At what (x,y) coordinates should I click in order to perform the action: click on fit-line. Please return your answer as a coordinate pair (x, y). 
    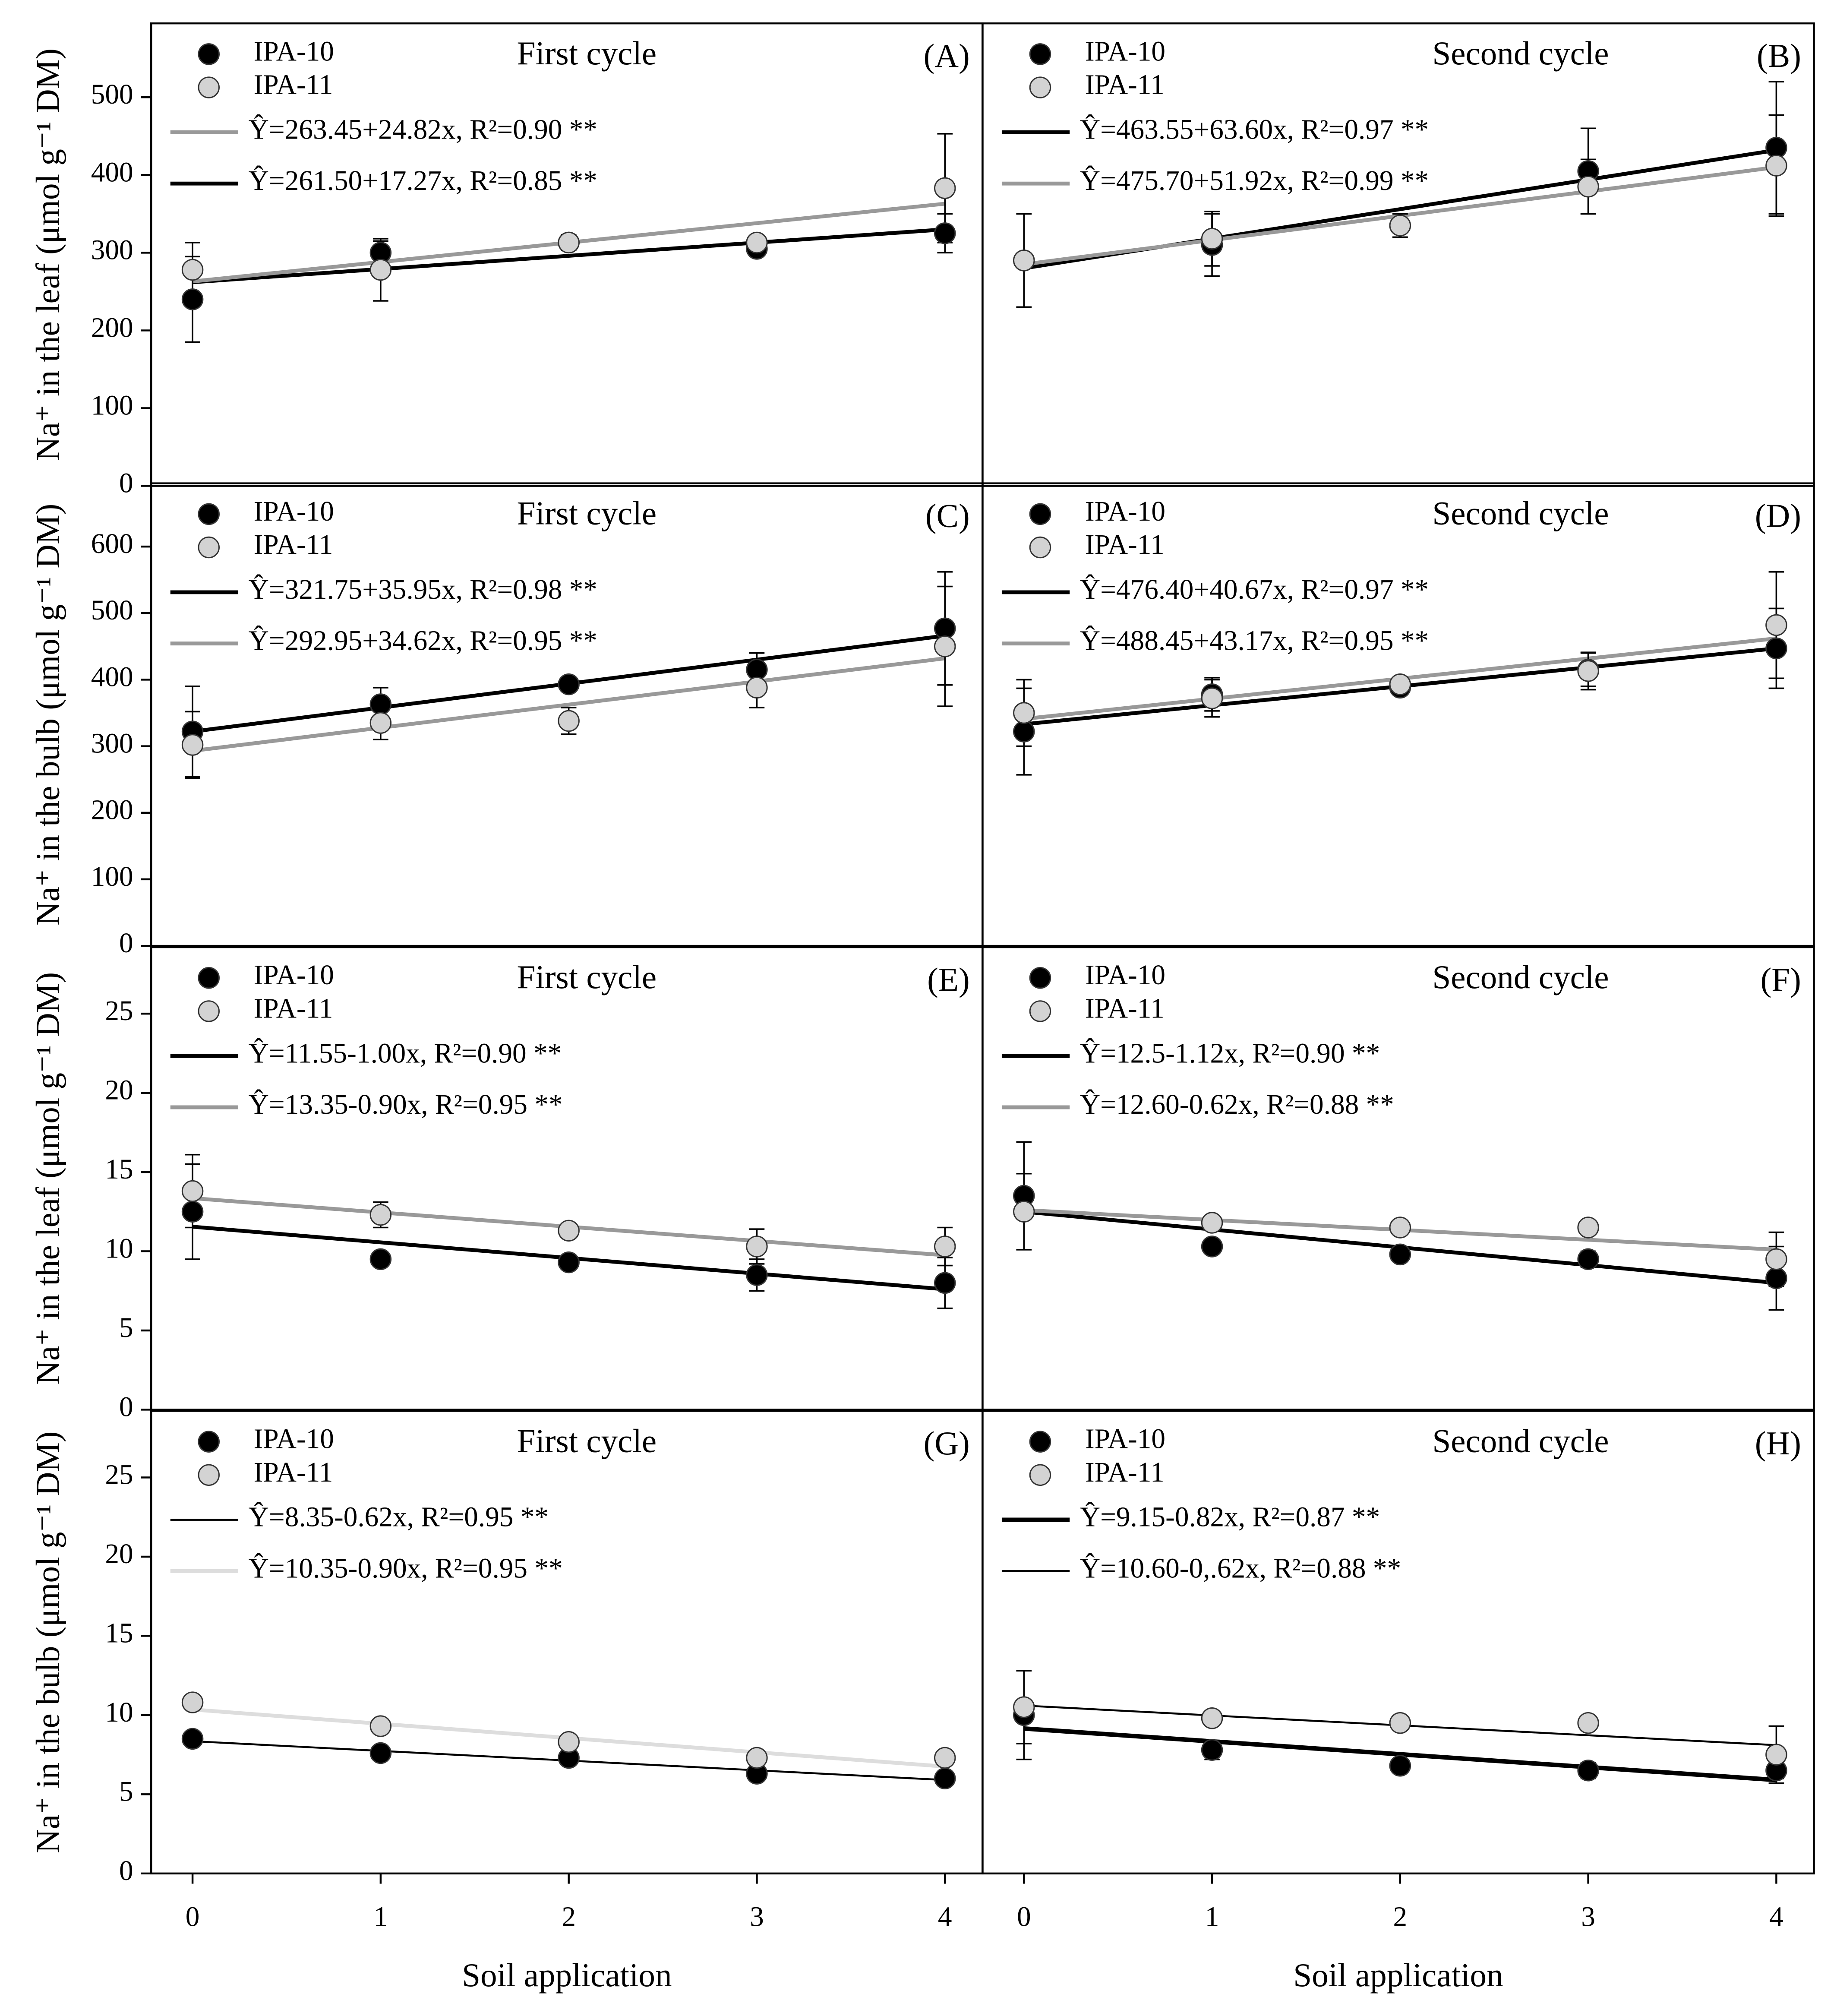
    Looking at the image, I should click on (1400, 1754).